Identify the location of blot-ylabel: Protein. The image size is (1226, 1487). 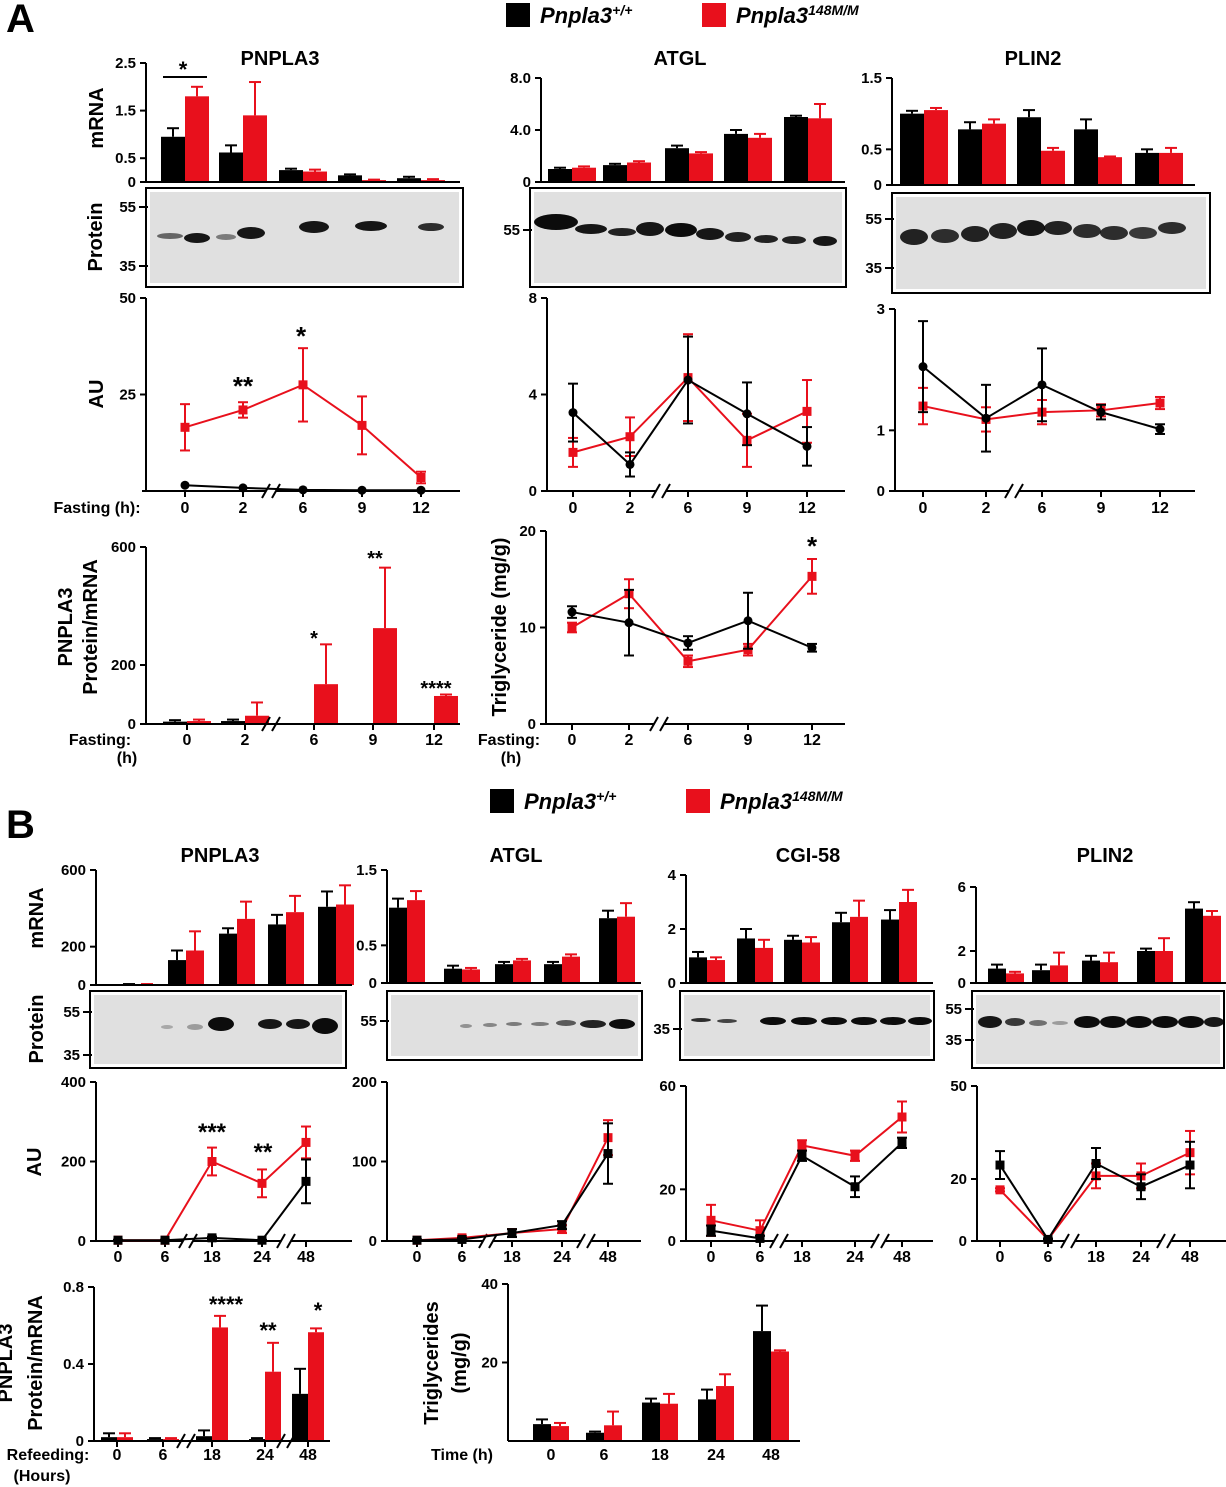
(96, 237).